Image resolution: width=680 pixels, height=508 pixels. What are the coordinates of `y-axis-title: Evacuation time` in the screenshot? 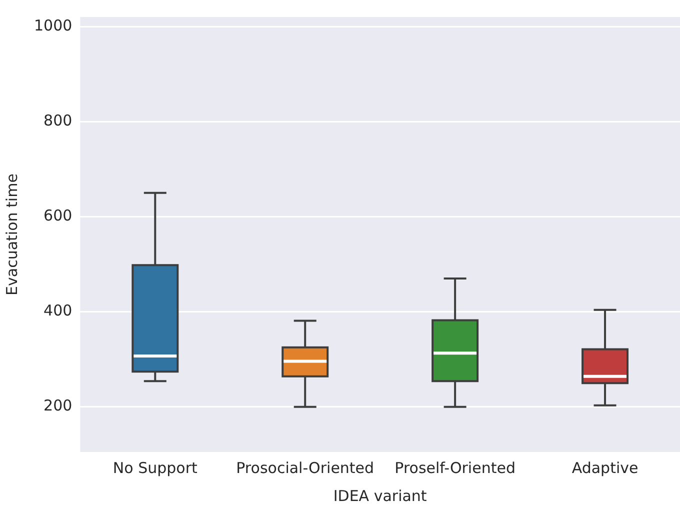 It's located at (11, 235).